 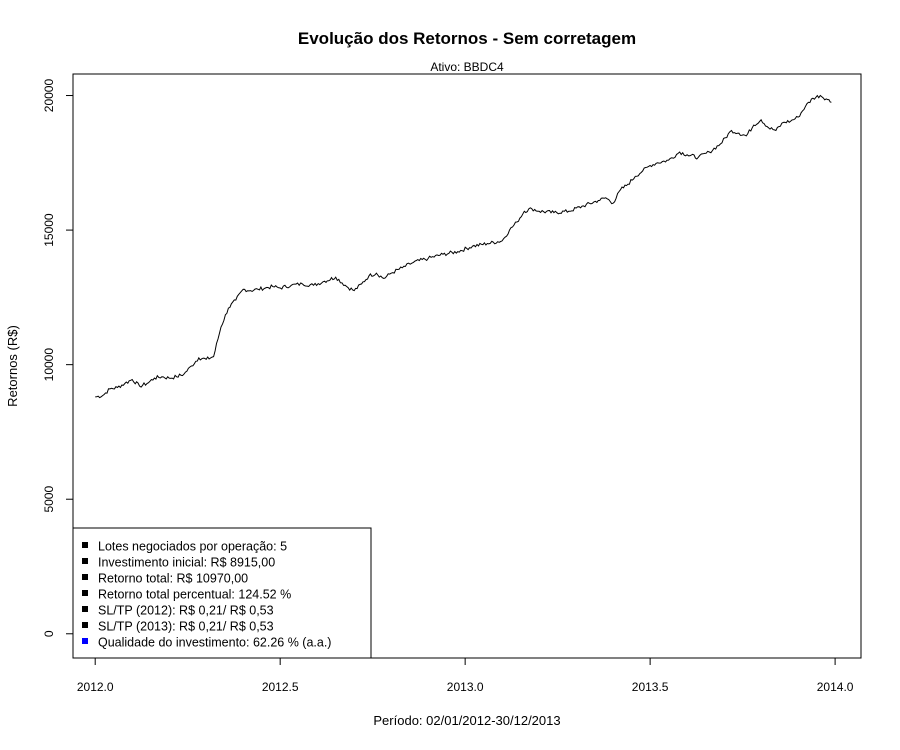 I want to click on y-tick-label: 0, so click(x=49, y=633).